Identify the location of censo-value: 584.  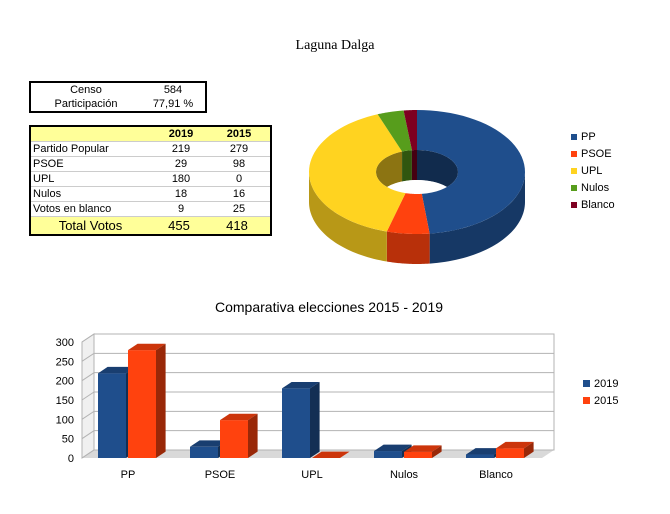
(173, 90).